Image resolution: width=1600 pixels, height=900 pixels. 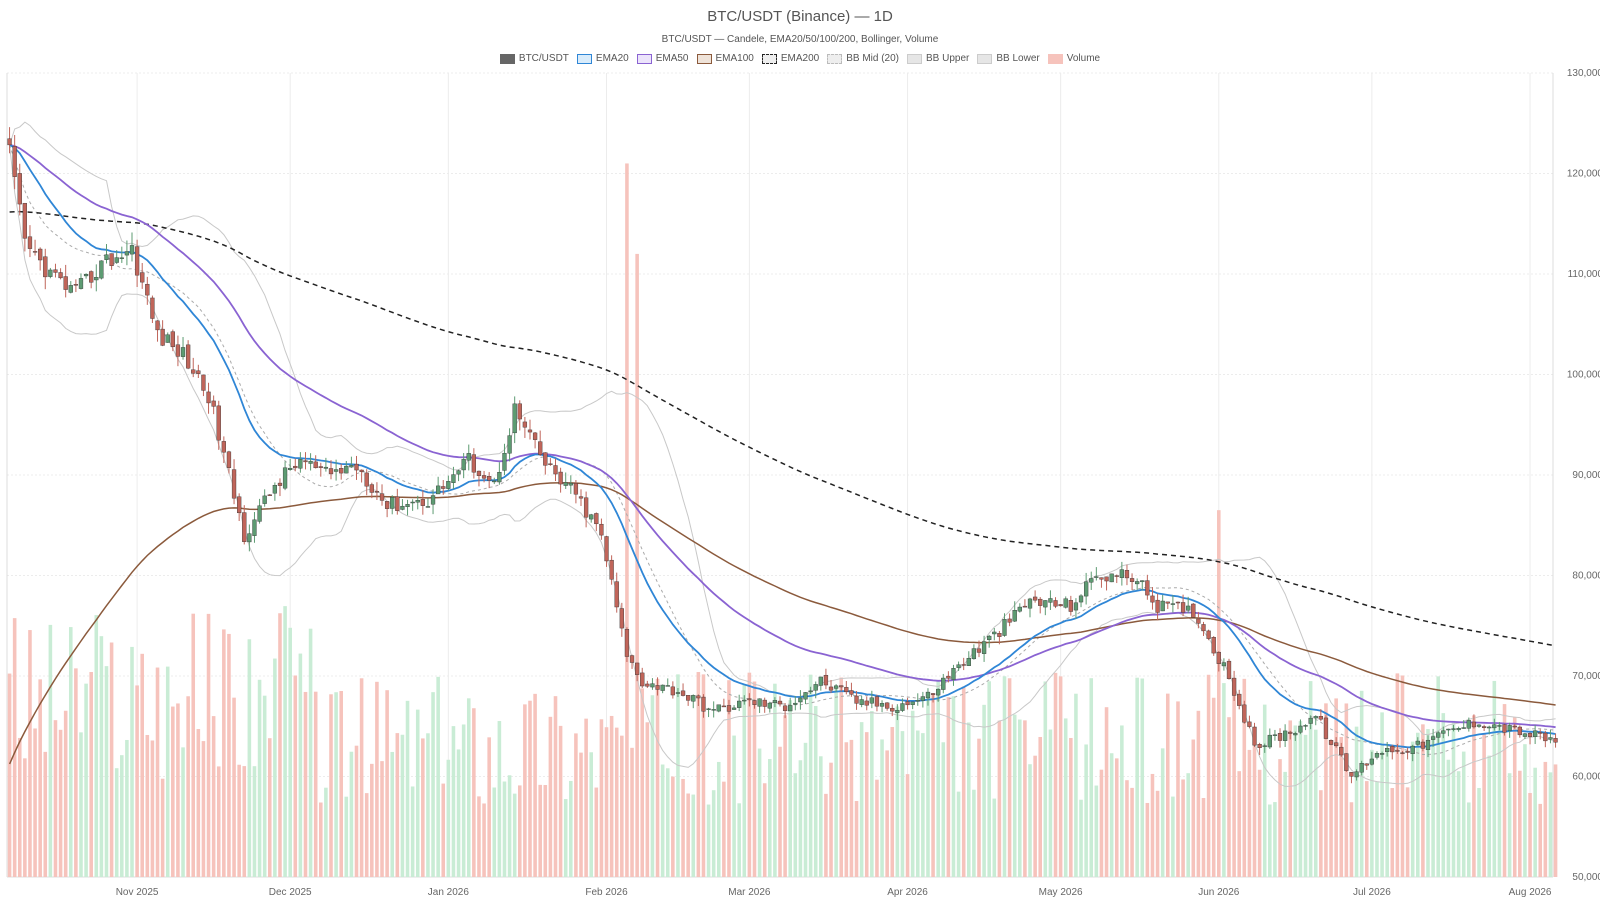 I want to click on legend-item: BB Upper, so click(x=938, y=58).